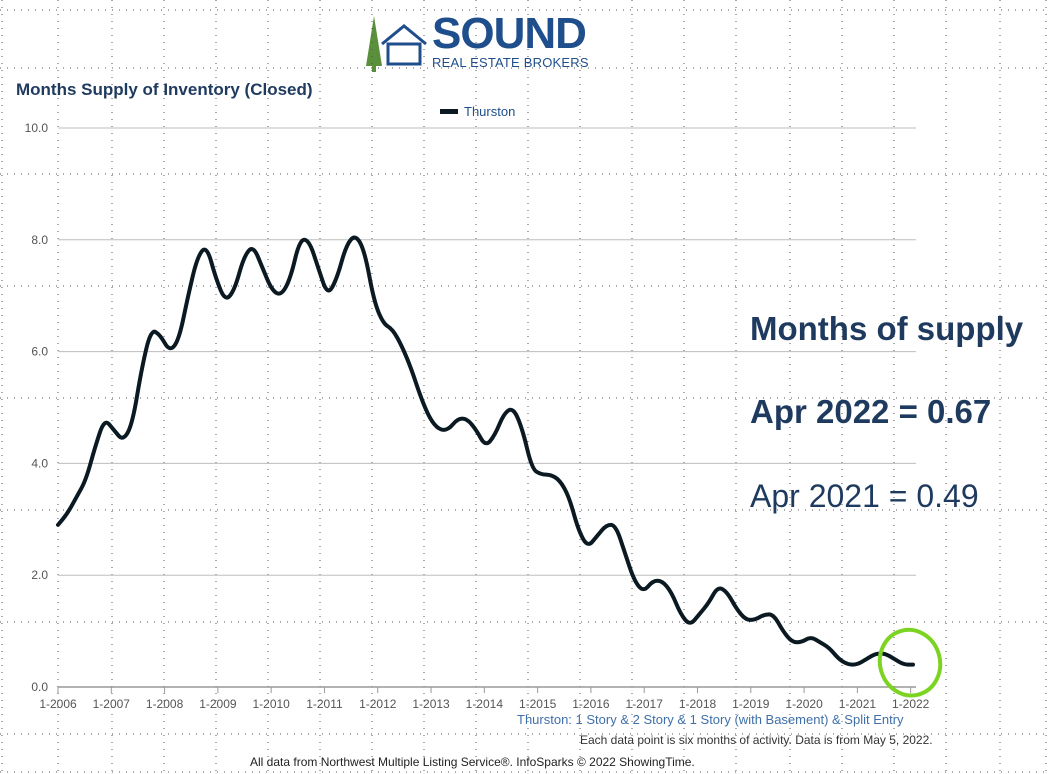  Describe the element at coordinates (449, 111) in the screenshot. I see `legend-swatch` at that location.